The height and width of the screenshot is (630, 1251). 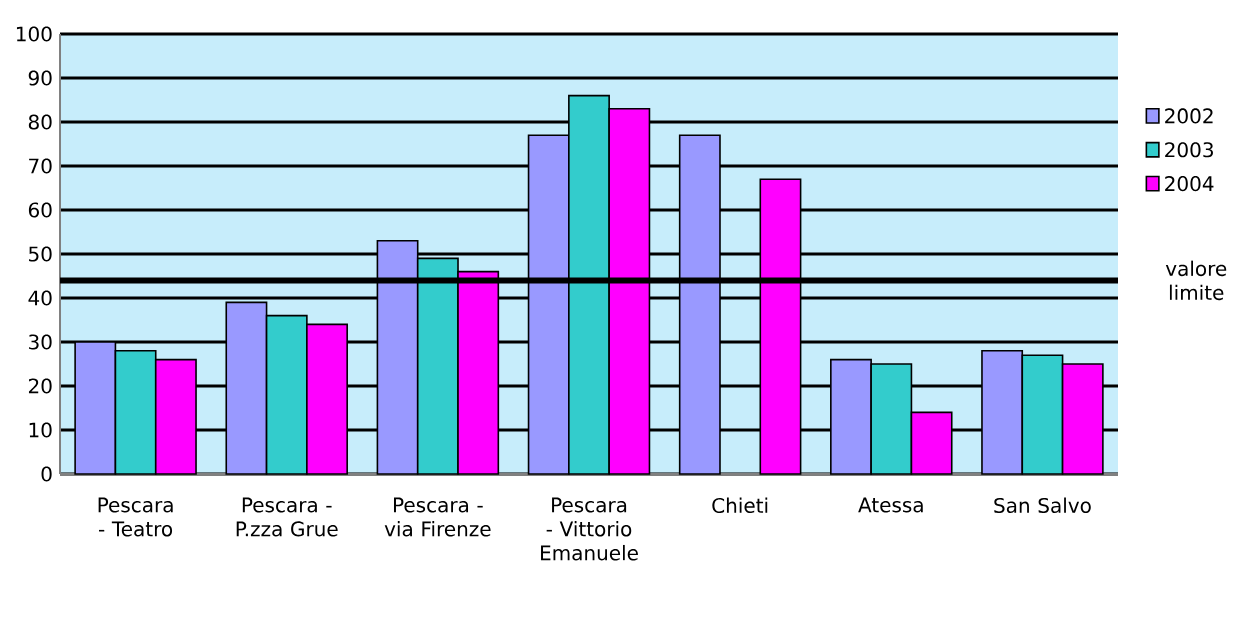 I want to click on y-tick-label: 20, so click(x=40, y=386).